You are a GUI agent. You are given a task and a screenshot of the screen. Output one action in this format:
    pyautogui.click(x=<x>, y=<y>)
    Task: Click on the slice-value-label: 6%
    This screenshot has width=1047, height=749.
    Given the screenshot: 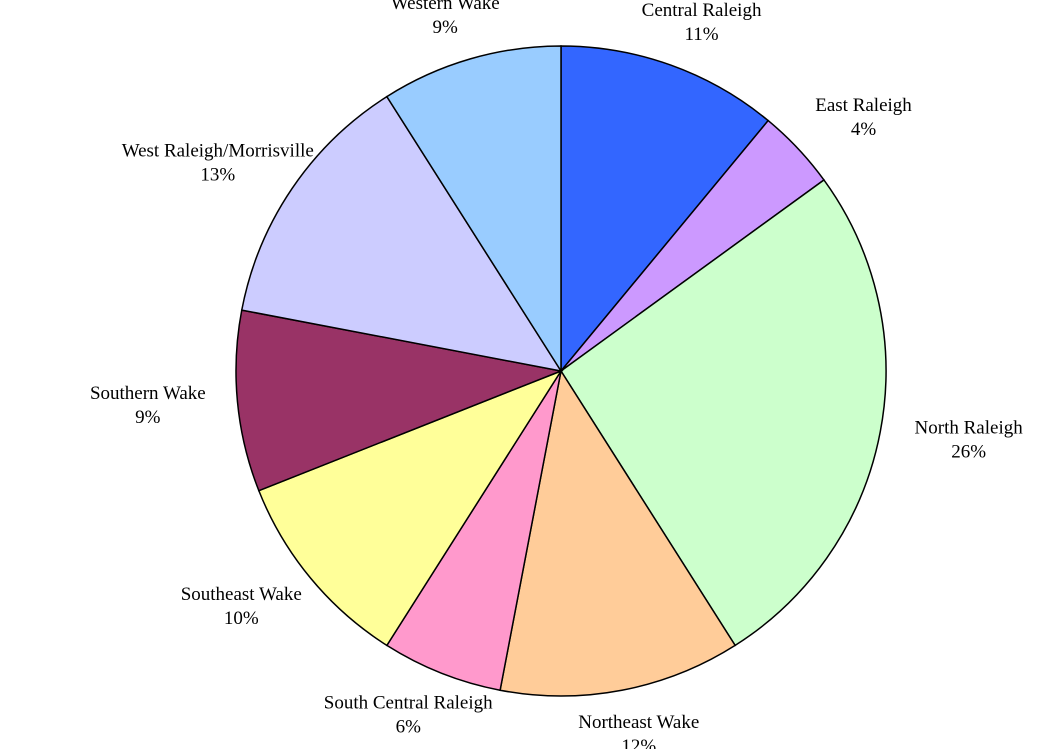 What is the action you would take?
    pyautogui.click(x=409, y=726)
    